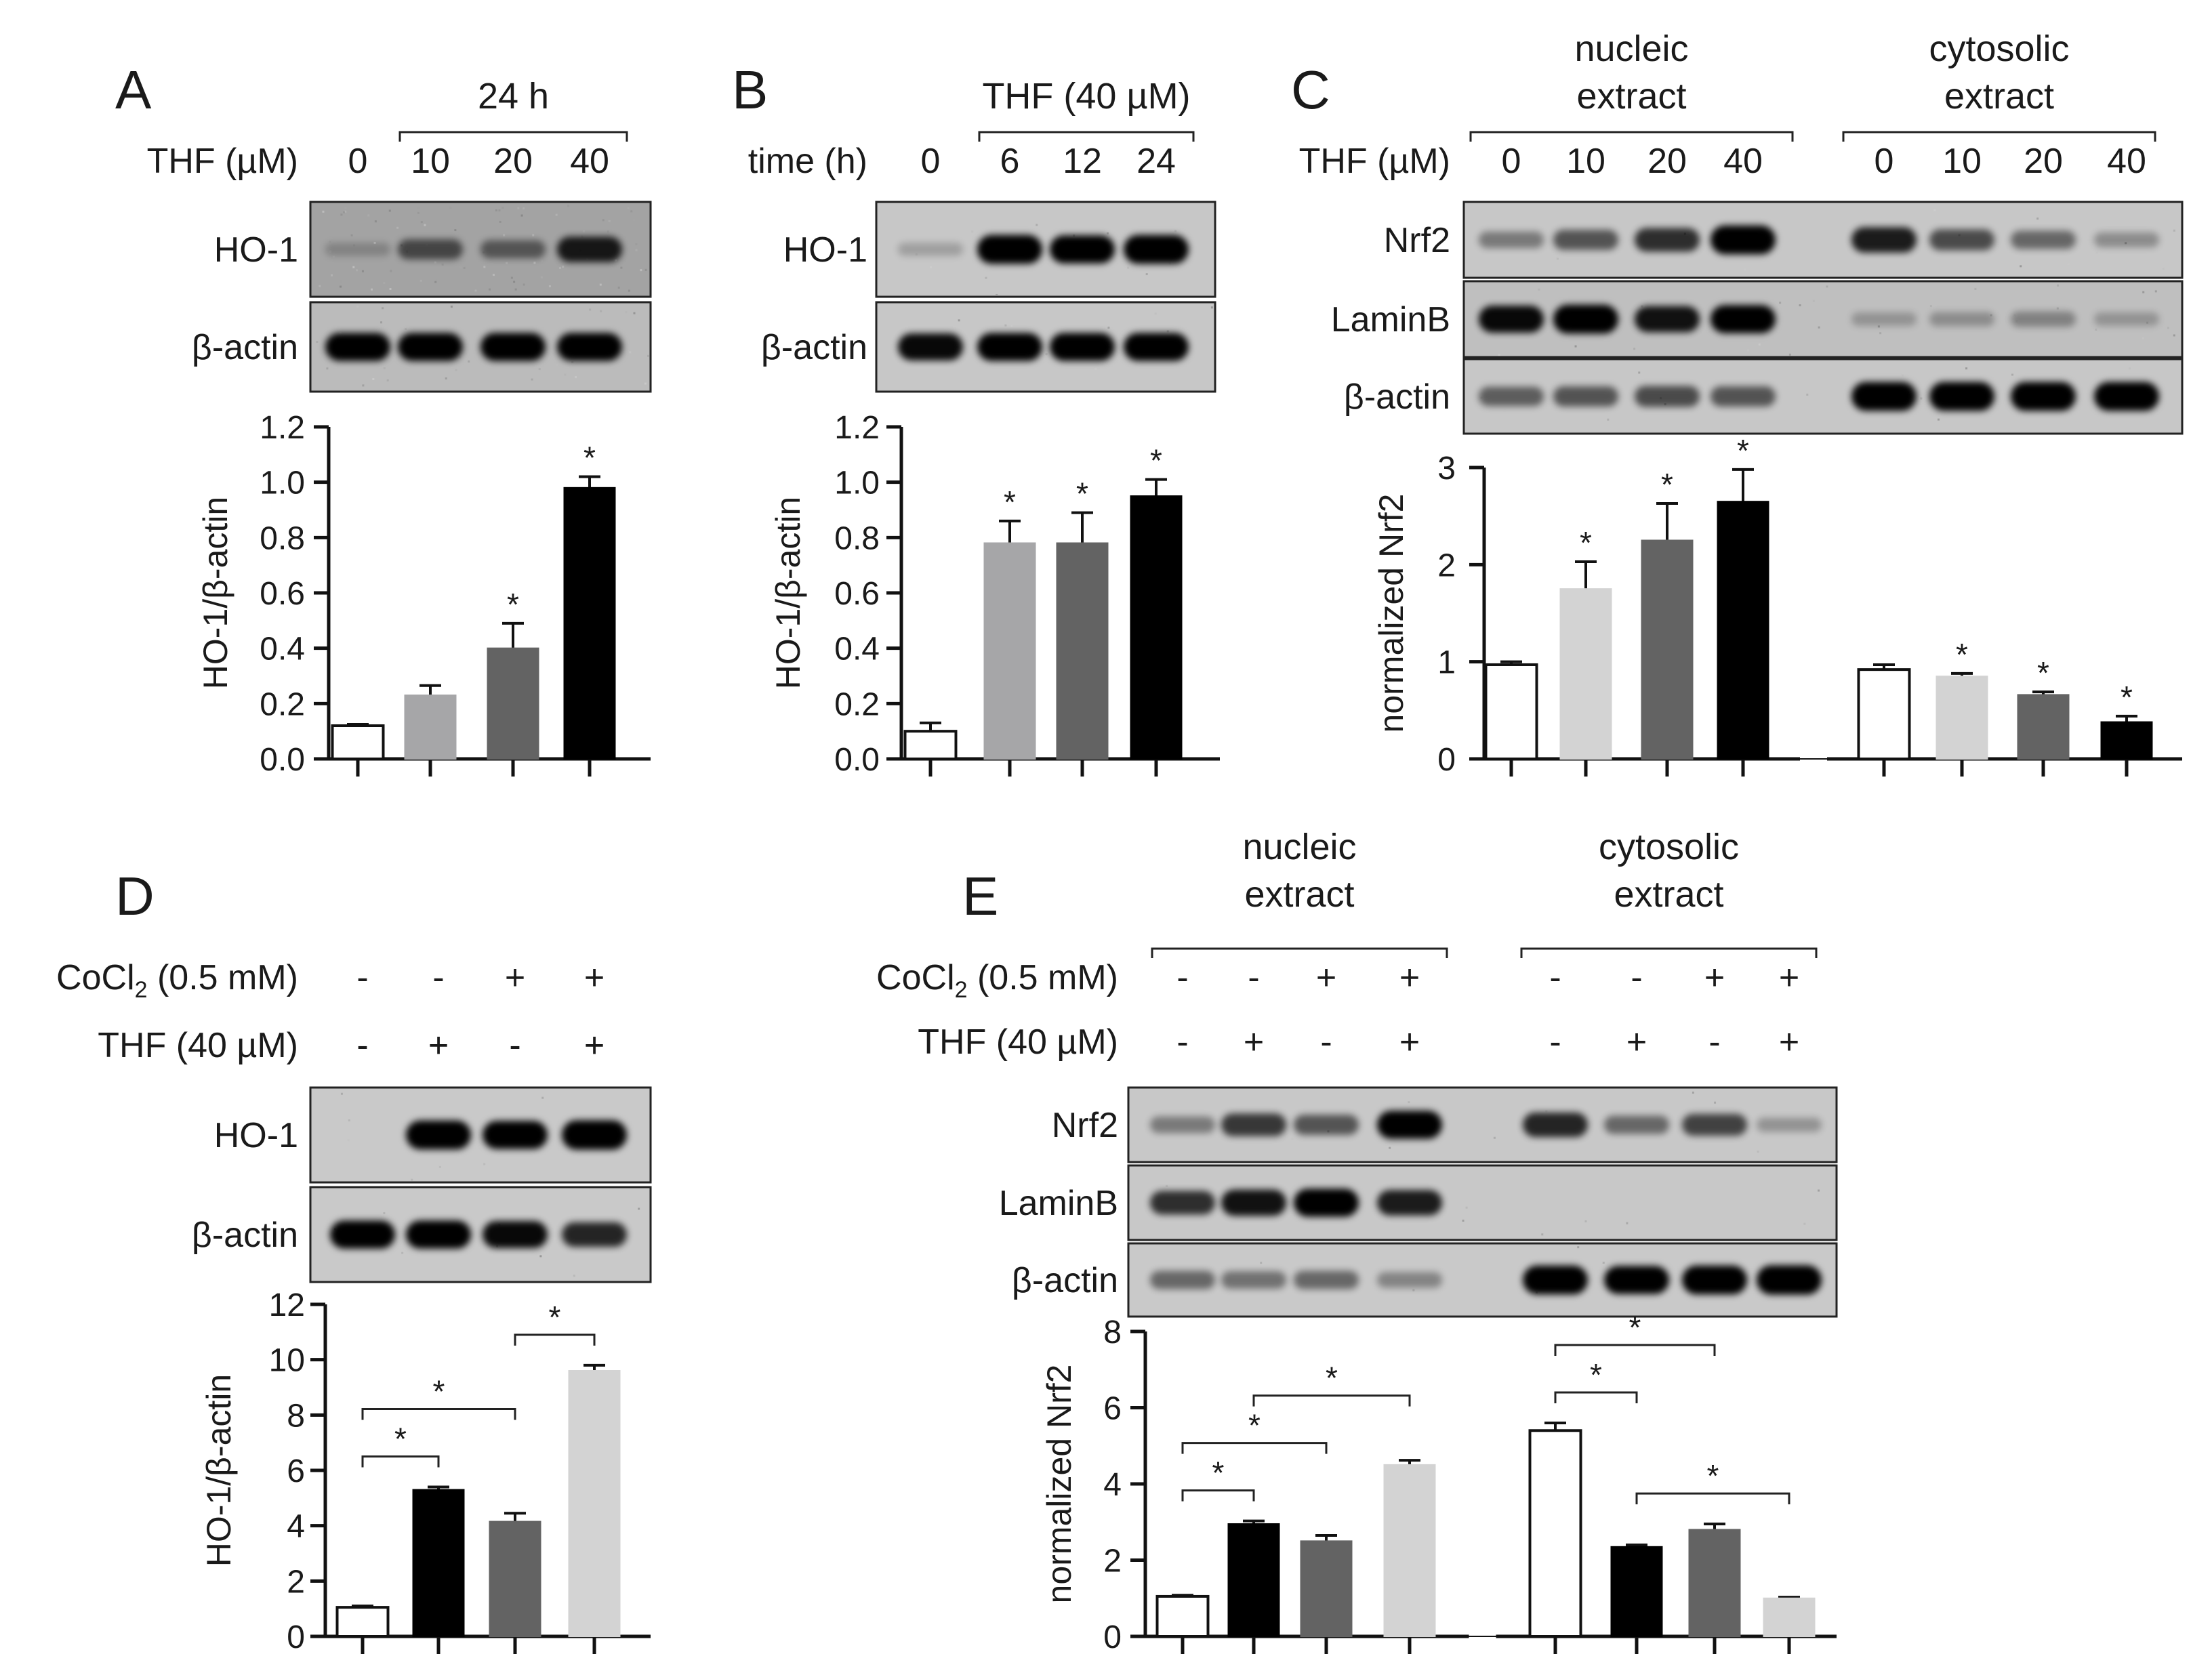 This screenshot has width=2212, height=1675. Describe the element at coordinates (1059, 1485) in the screenshot. I see `y-axis-label: normalized Nrf2` at that location.